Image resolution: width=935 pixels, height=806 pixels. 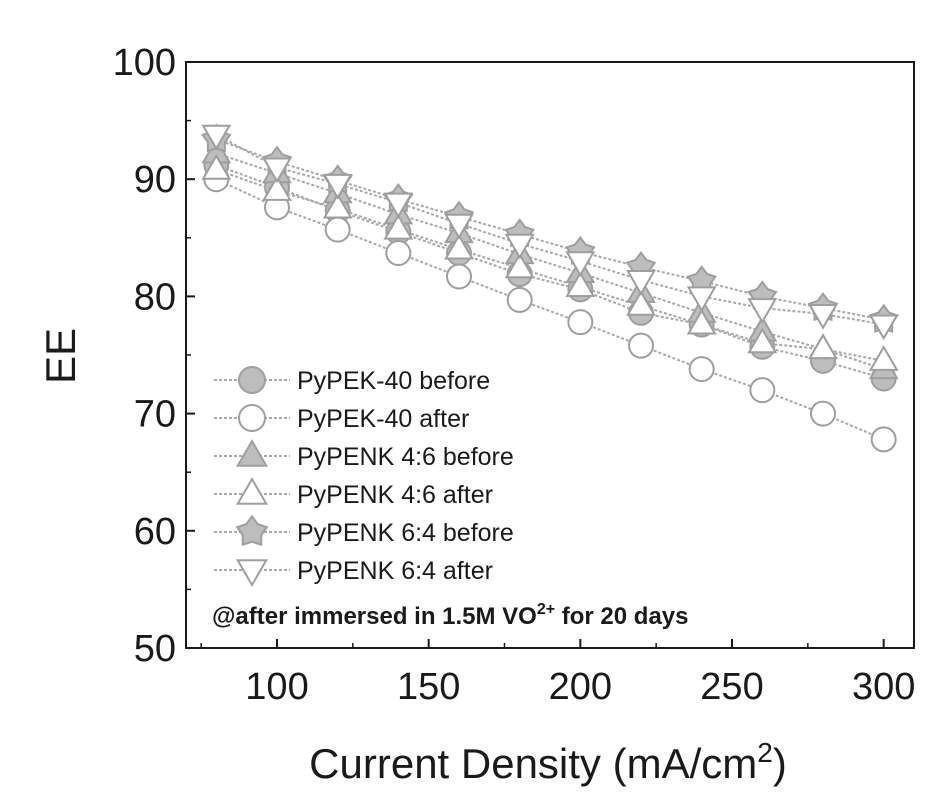 I want to click on y-tick-label: 80, so click(x=155, y=297).